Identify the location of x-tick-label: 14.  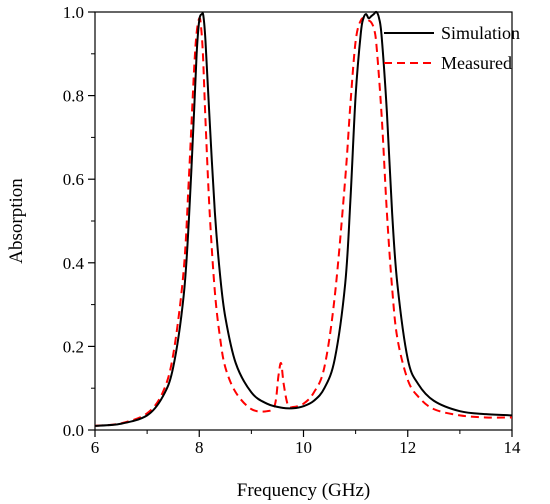
(513, 447).